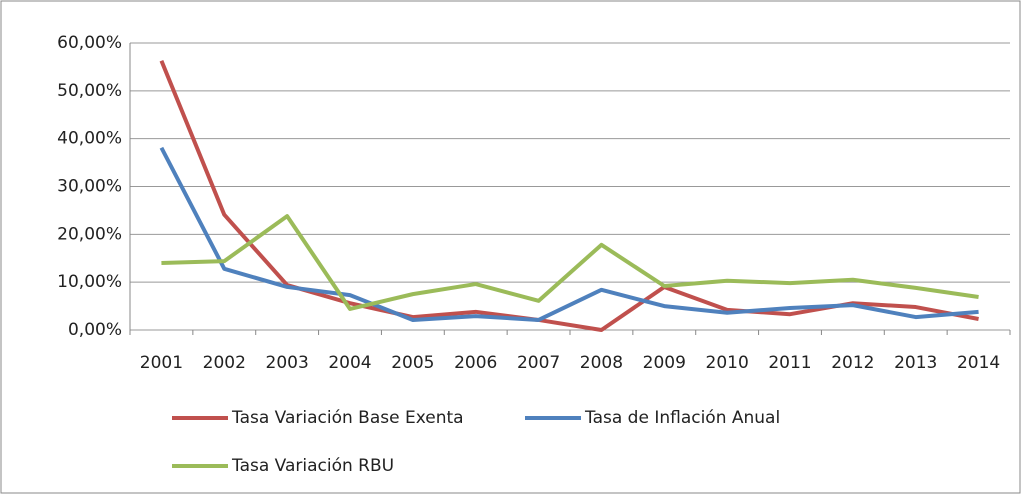  What do you see at coordinates (538, 363) in the screenshot?
I see `x-tick-label: 2007` at bounding box center [538, 363].